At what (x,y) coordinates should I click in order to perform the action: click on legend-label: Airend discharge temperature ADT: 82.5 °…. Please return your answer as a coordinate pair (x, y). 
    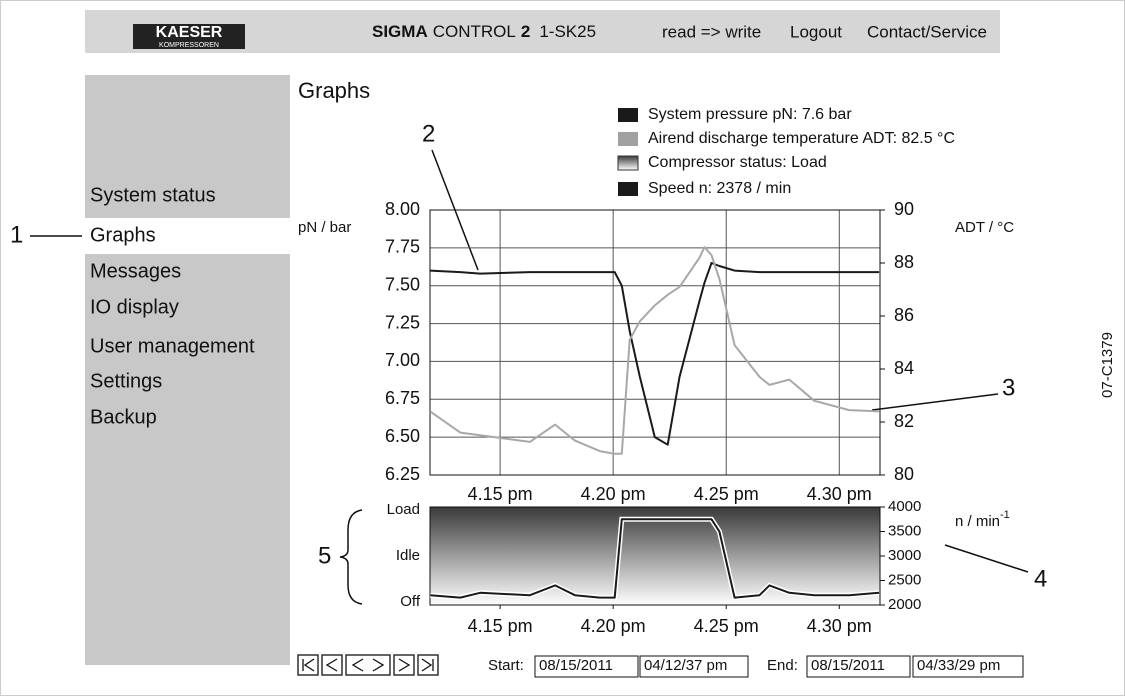
    Looking at the image, I should click on (801, 138).